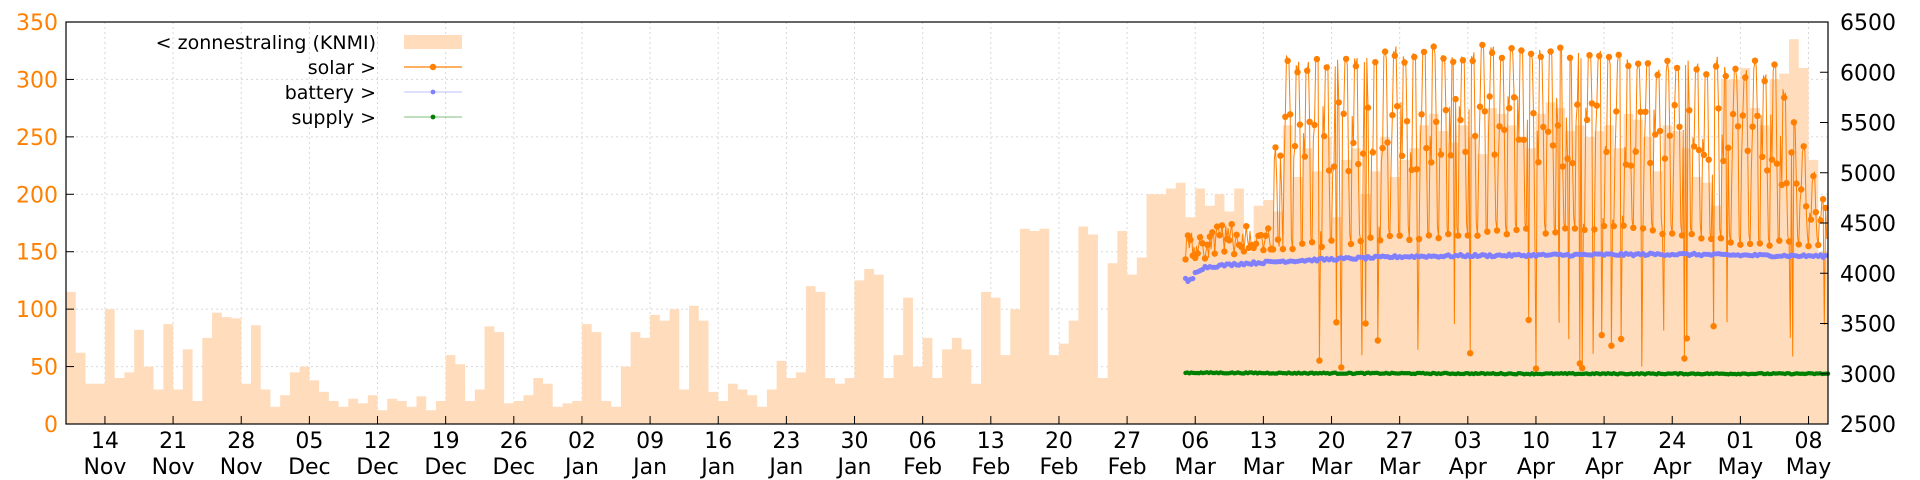 The height and width of the screenshot is (480, 1920). I want to click on x-tick-label-day: 13, so click(1263, 441).